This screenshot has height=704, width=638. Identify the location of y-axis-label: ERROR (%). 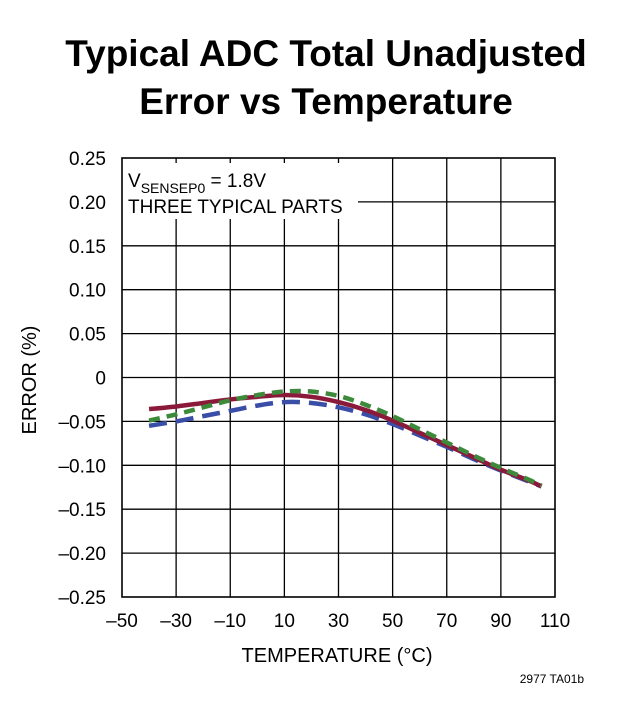
(30, 380).